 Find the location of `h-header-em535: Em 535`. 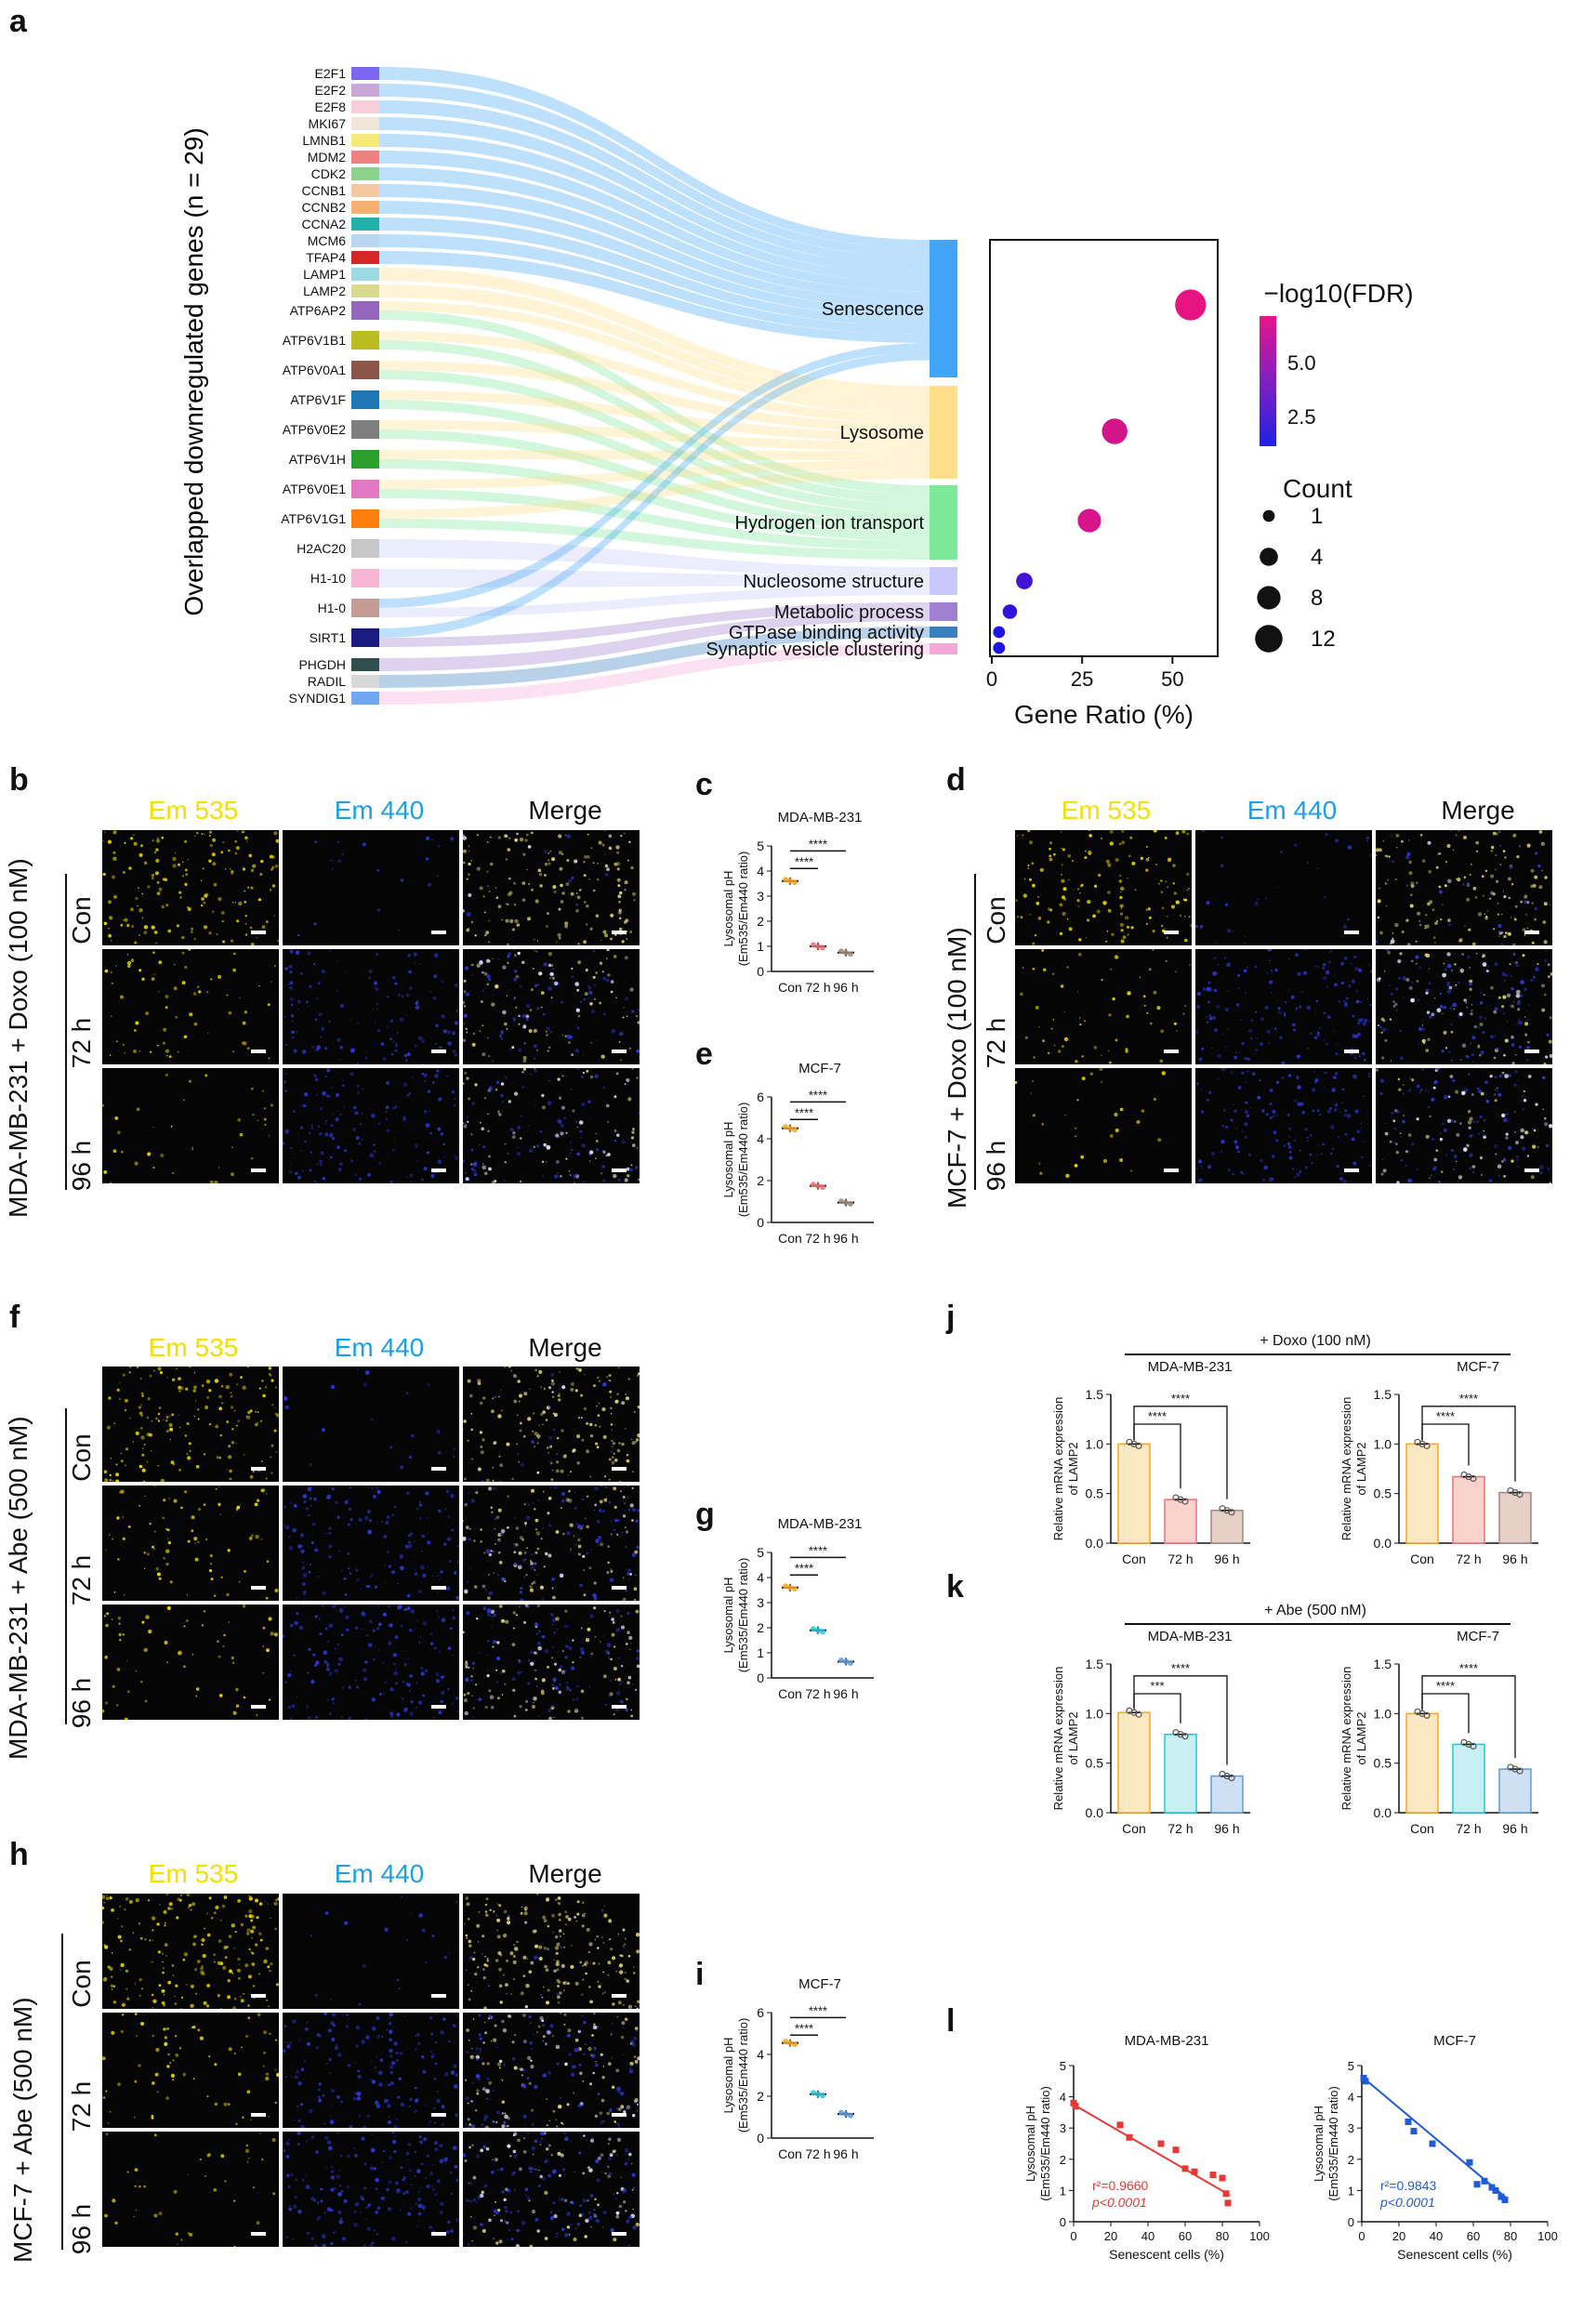

h-header-em535: Em 535 is located at coordinates (193, 1873).